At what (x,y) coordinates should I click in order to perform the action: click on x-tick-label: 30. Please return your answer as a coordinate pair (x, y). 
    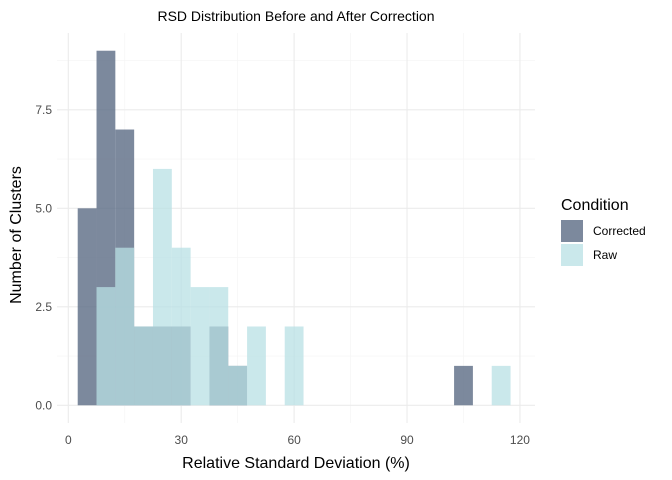
    Looking at the image, I should click on (182, 440).